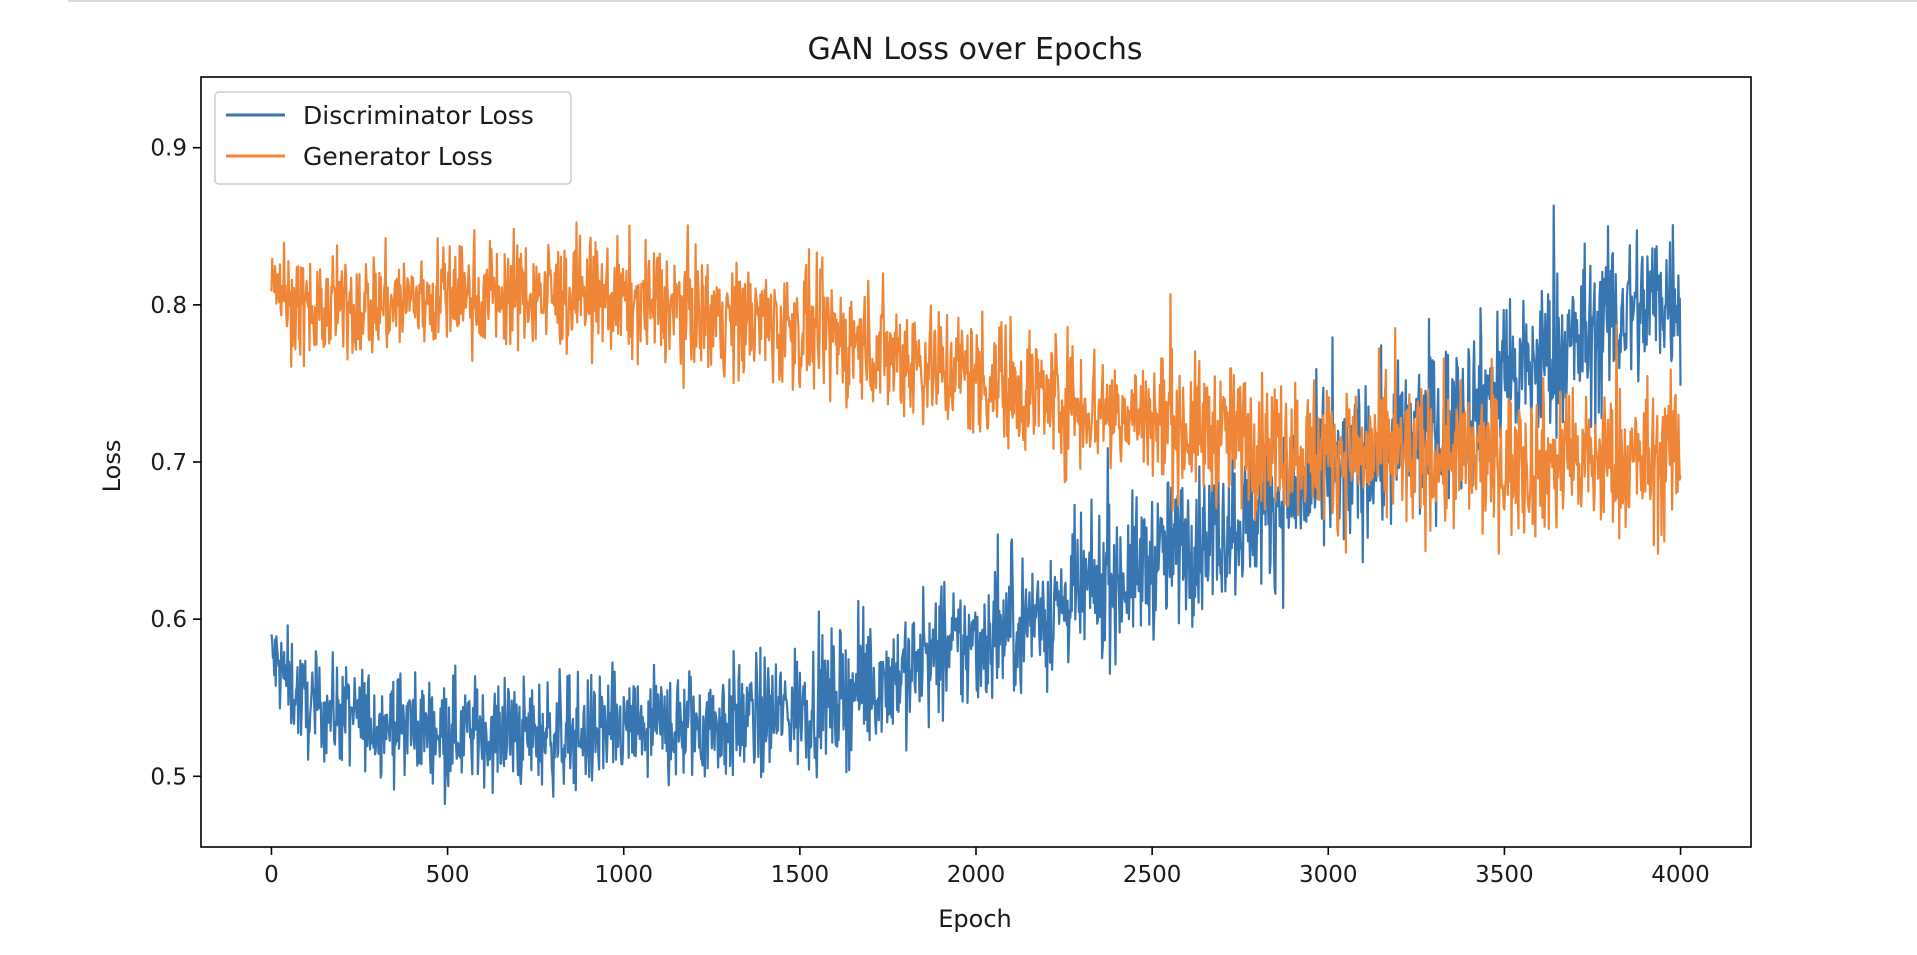 The width and height of the screenshot is (1917, 955). I want to click on chart-title: GAN Loss over Epochs, so click(974, 49).